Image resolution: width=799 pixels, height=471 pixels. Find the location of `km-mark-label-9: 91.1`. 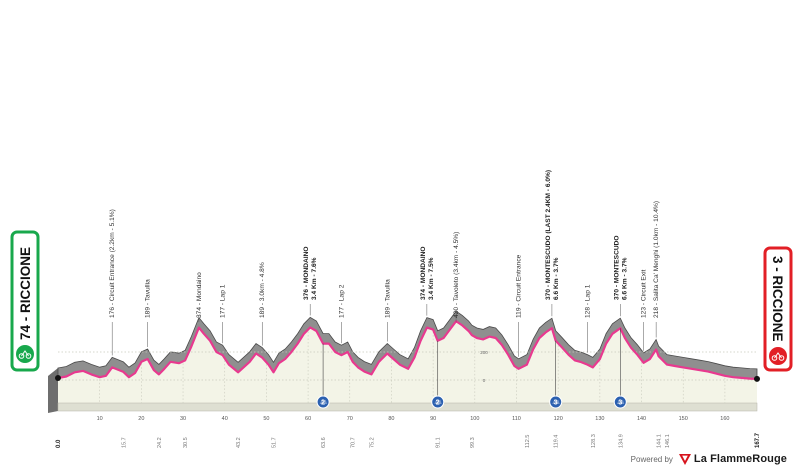

km-mark-label-9: 91.1 is located at coordinates (439, 442).